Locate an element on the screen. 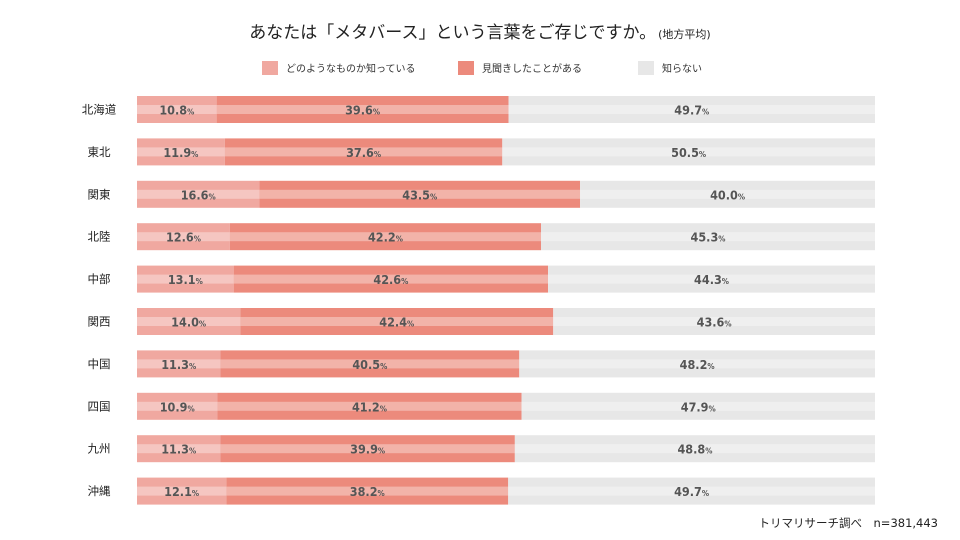 The height and width of the screenshot is (540, 960). data-label-heard: 43.5% is located at coordinates (419, 194).